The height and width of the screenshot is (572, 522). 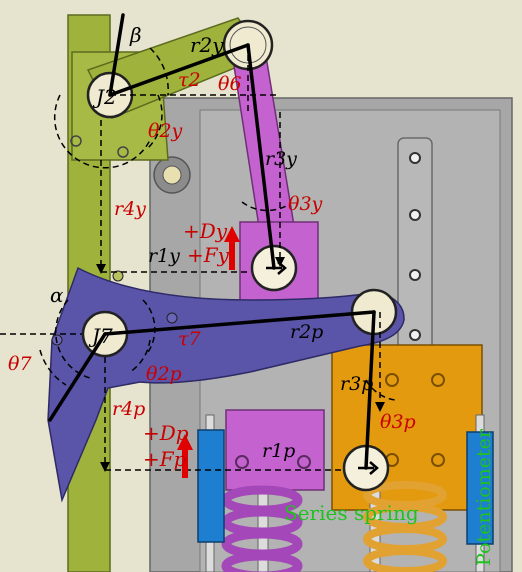 What do you see at coordinates (351, 513) in the screenshot?
I see `label-series-spring: Series spring` at bounding box center [351, 513].